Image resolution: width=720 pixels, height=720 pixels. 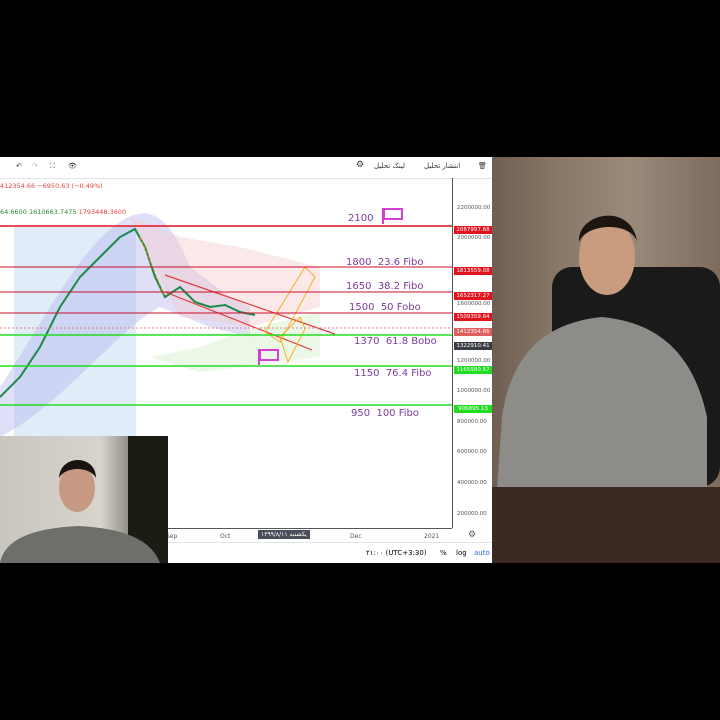 I want to click on redo-button: ↷, so click(x=35, y=166).